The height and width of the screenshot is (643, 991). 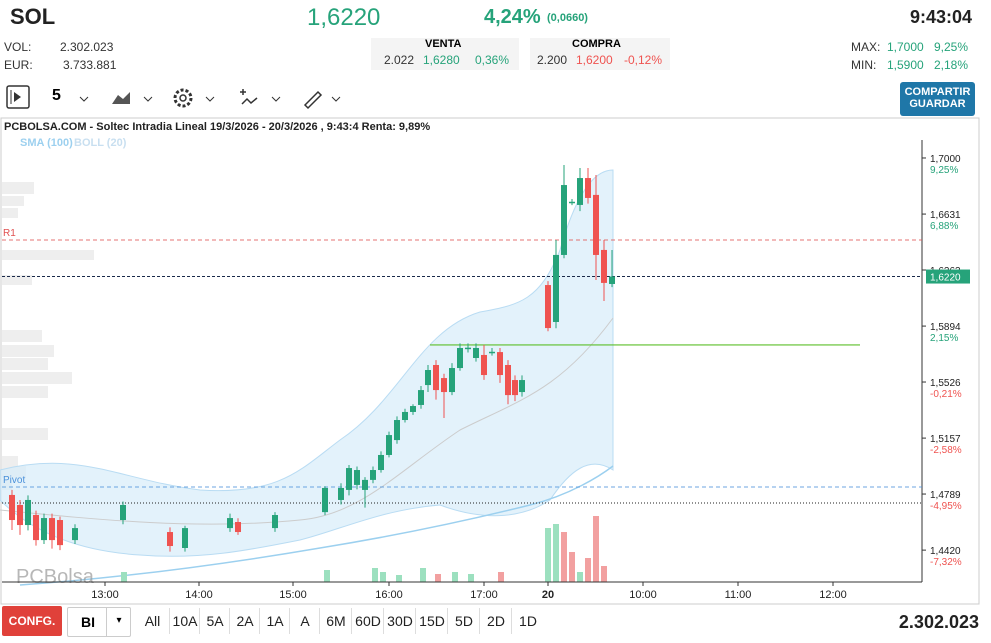 What do you see at coordinates (249, 97) in the screenshot?
I see `indicator-icon` at bounding box center [249, 97].